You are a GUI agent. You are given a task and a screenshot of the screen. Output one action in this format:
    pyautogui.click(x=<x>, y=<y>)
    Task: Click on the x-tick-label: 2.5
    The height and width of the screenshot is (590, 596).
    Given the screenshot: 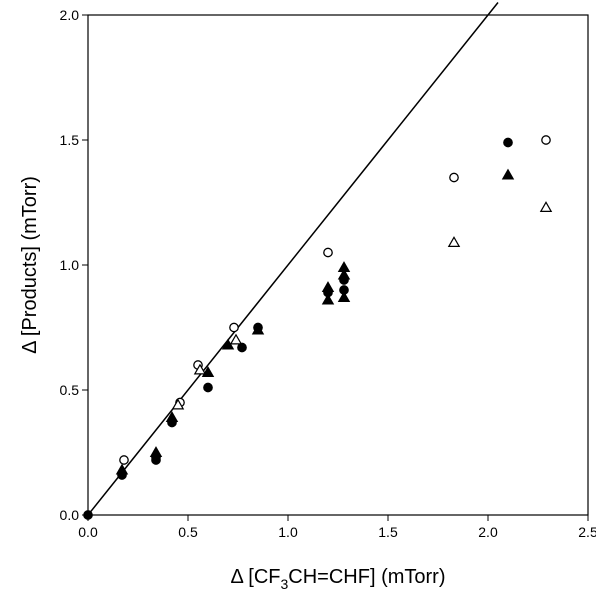 What is the action you would take?
    pyautogui.click(x=587, y=532)
    